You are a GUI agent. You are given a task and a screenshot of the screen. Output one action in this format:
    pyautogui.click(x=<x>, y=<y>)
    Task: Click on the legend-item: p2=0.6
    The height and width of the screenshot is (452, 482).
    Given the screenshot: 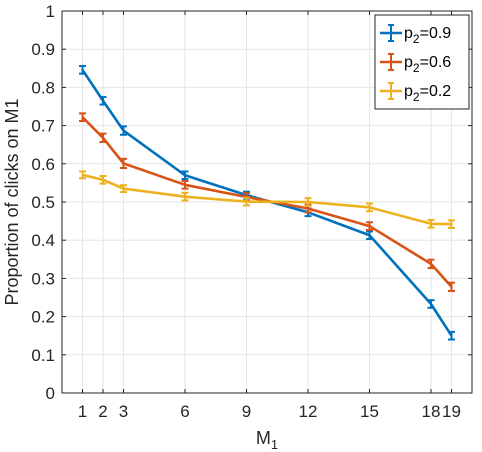 What is the action you would take?
    pyautogui.click(x=415, y=64)
    